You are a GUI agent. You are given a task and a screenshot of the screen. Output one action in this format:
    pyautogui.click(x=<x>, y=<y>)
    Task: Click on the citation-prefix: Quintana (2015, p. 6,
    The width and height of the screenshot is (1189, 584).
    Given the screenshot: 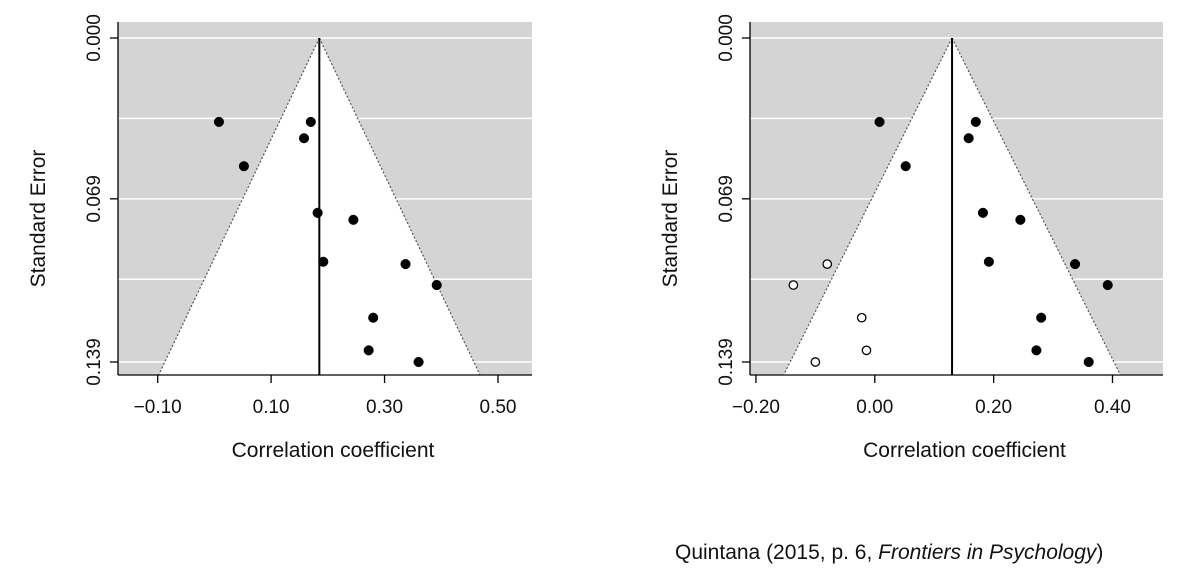 What is the action you would take?
    pyautogui.click(x=777, y=552)
    